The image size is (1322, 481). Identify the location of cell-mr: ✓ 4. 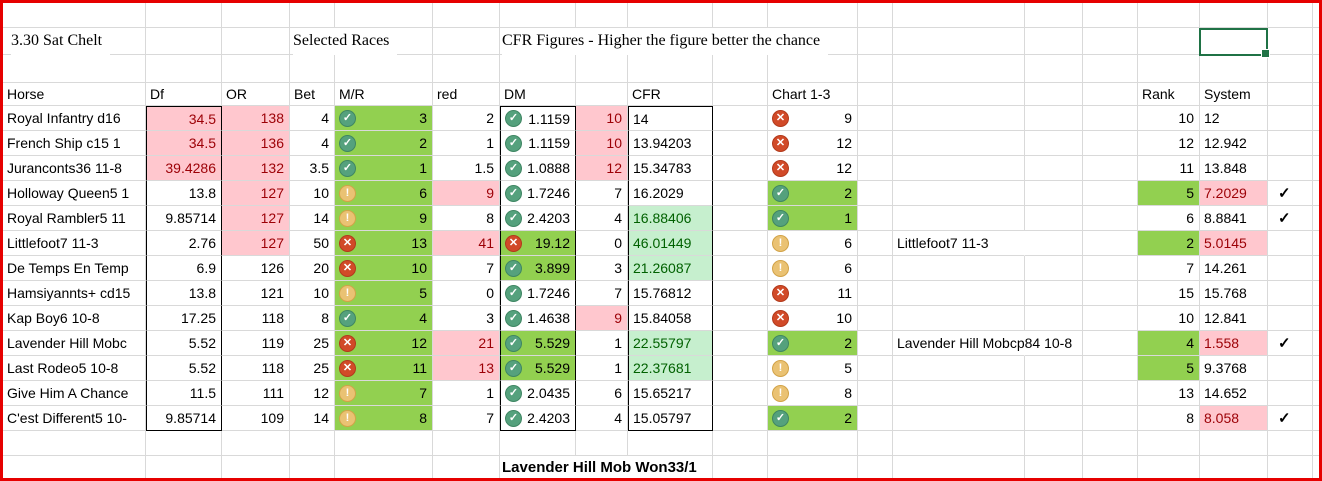
(384, 318).